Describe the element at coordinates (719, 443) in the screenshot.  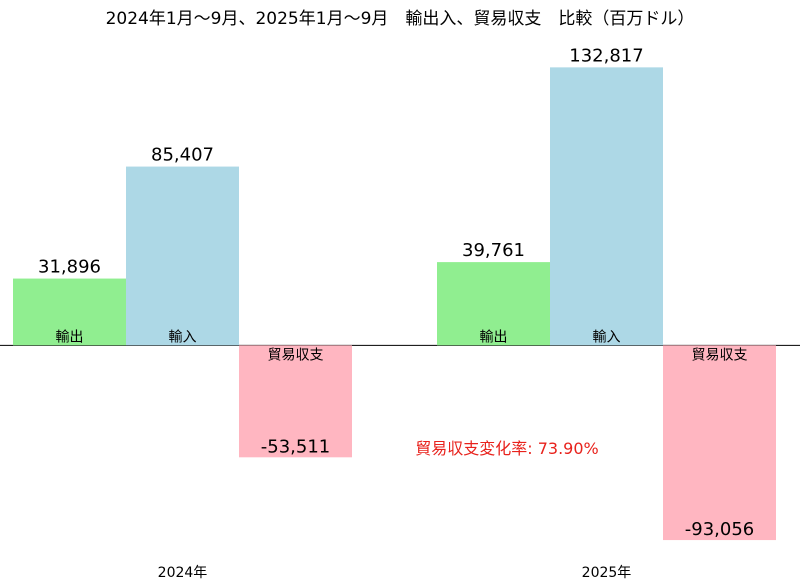
I see `bar-2025年-貿易収支` at that location.